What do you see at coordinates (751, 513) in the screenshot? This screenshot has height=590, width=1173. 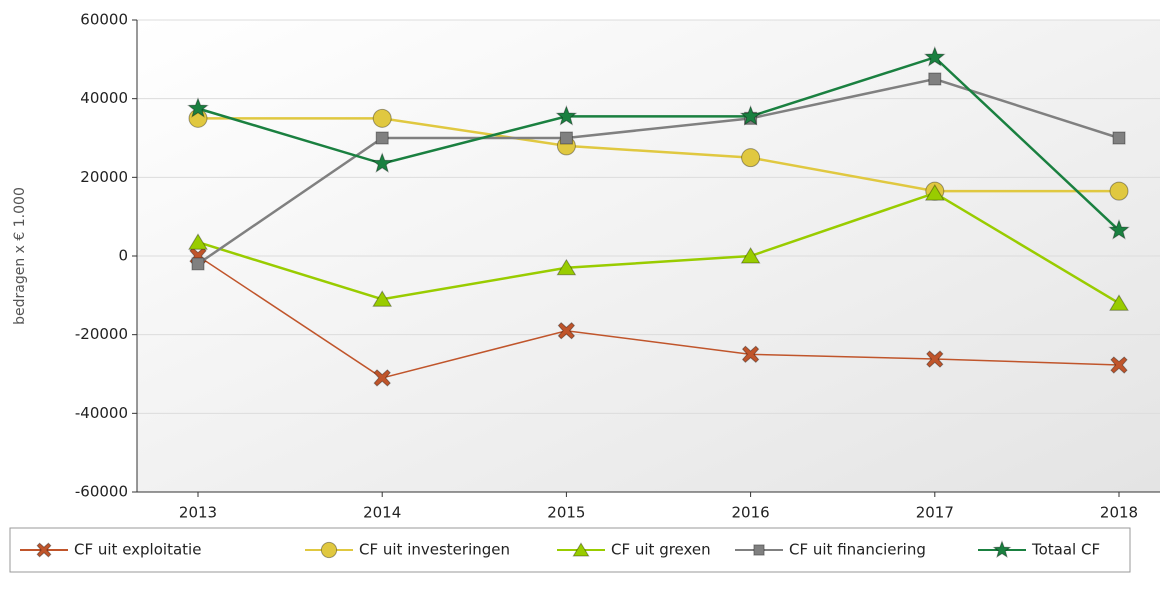 I see `x-tick-label: 2016` at bounding box center [751, 513].